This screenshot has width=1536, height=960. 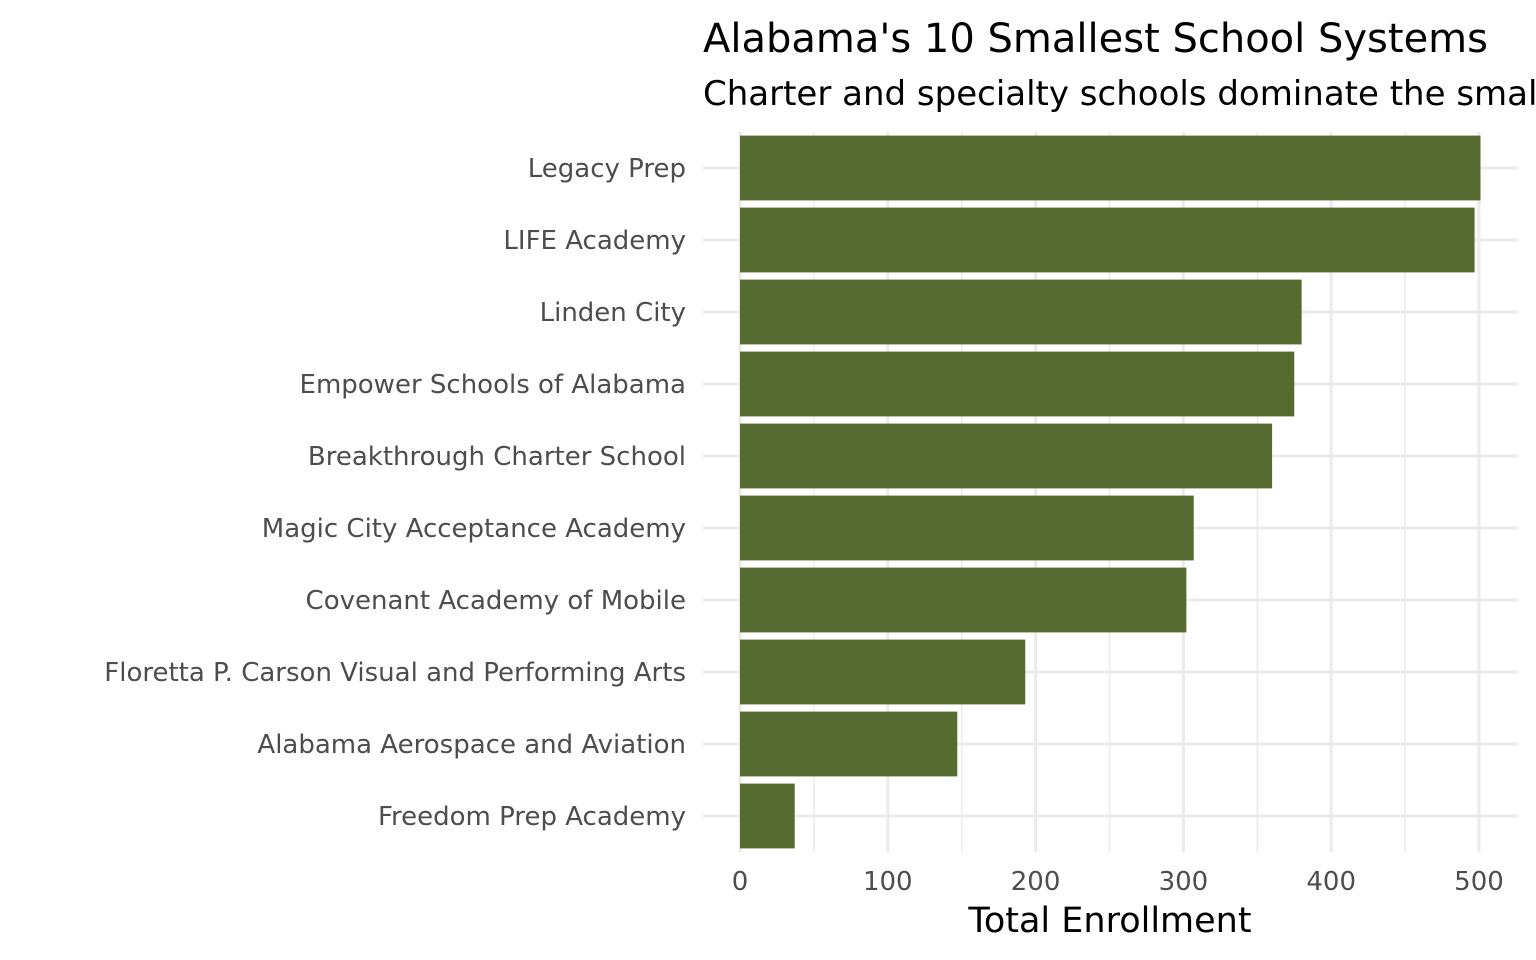 What do you see at coordinates (474, 529) in the screenshot?
I see `category-label: Magic City Acceptance Academy` at bounding box center [474, 529].